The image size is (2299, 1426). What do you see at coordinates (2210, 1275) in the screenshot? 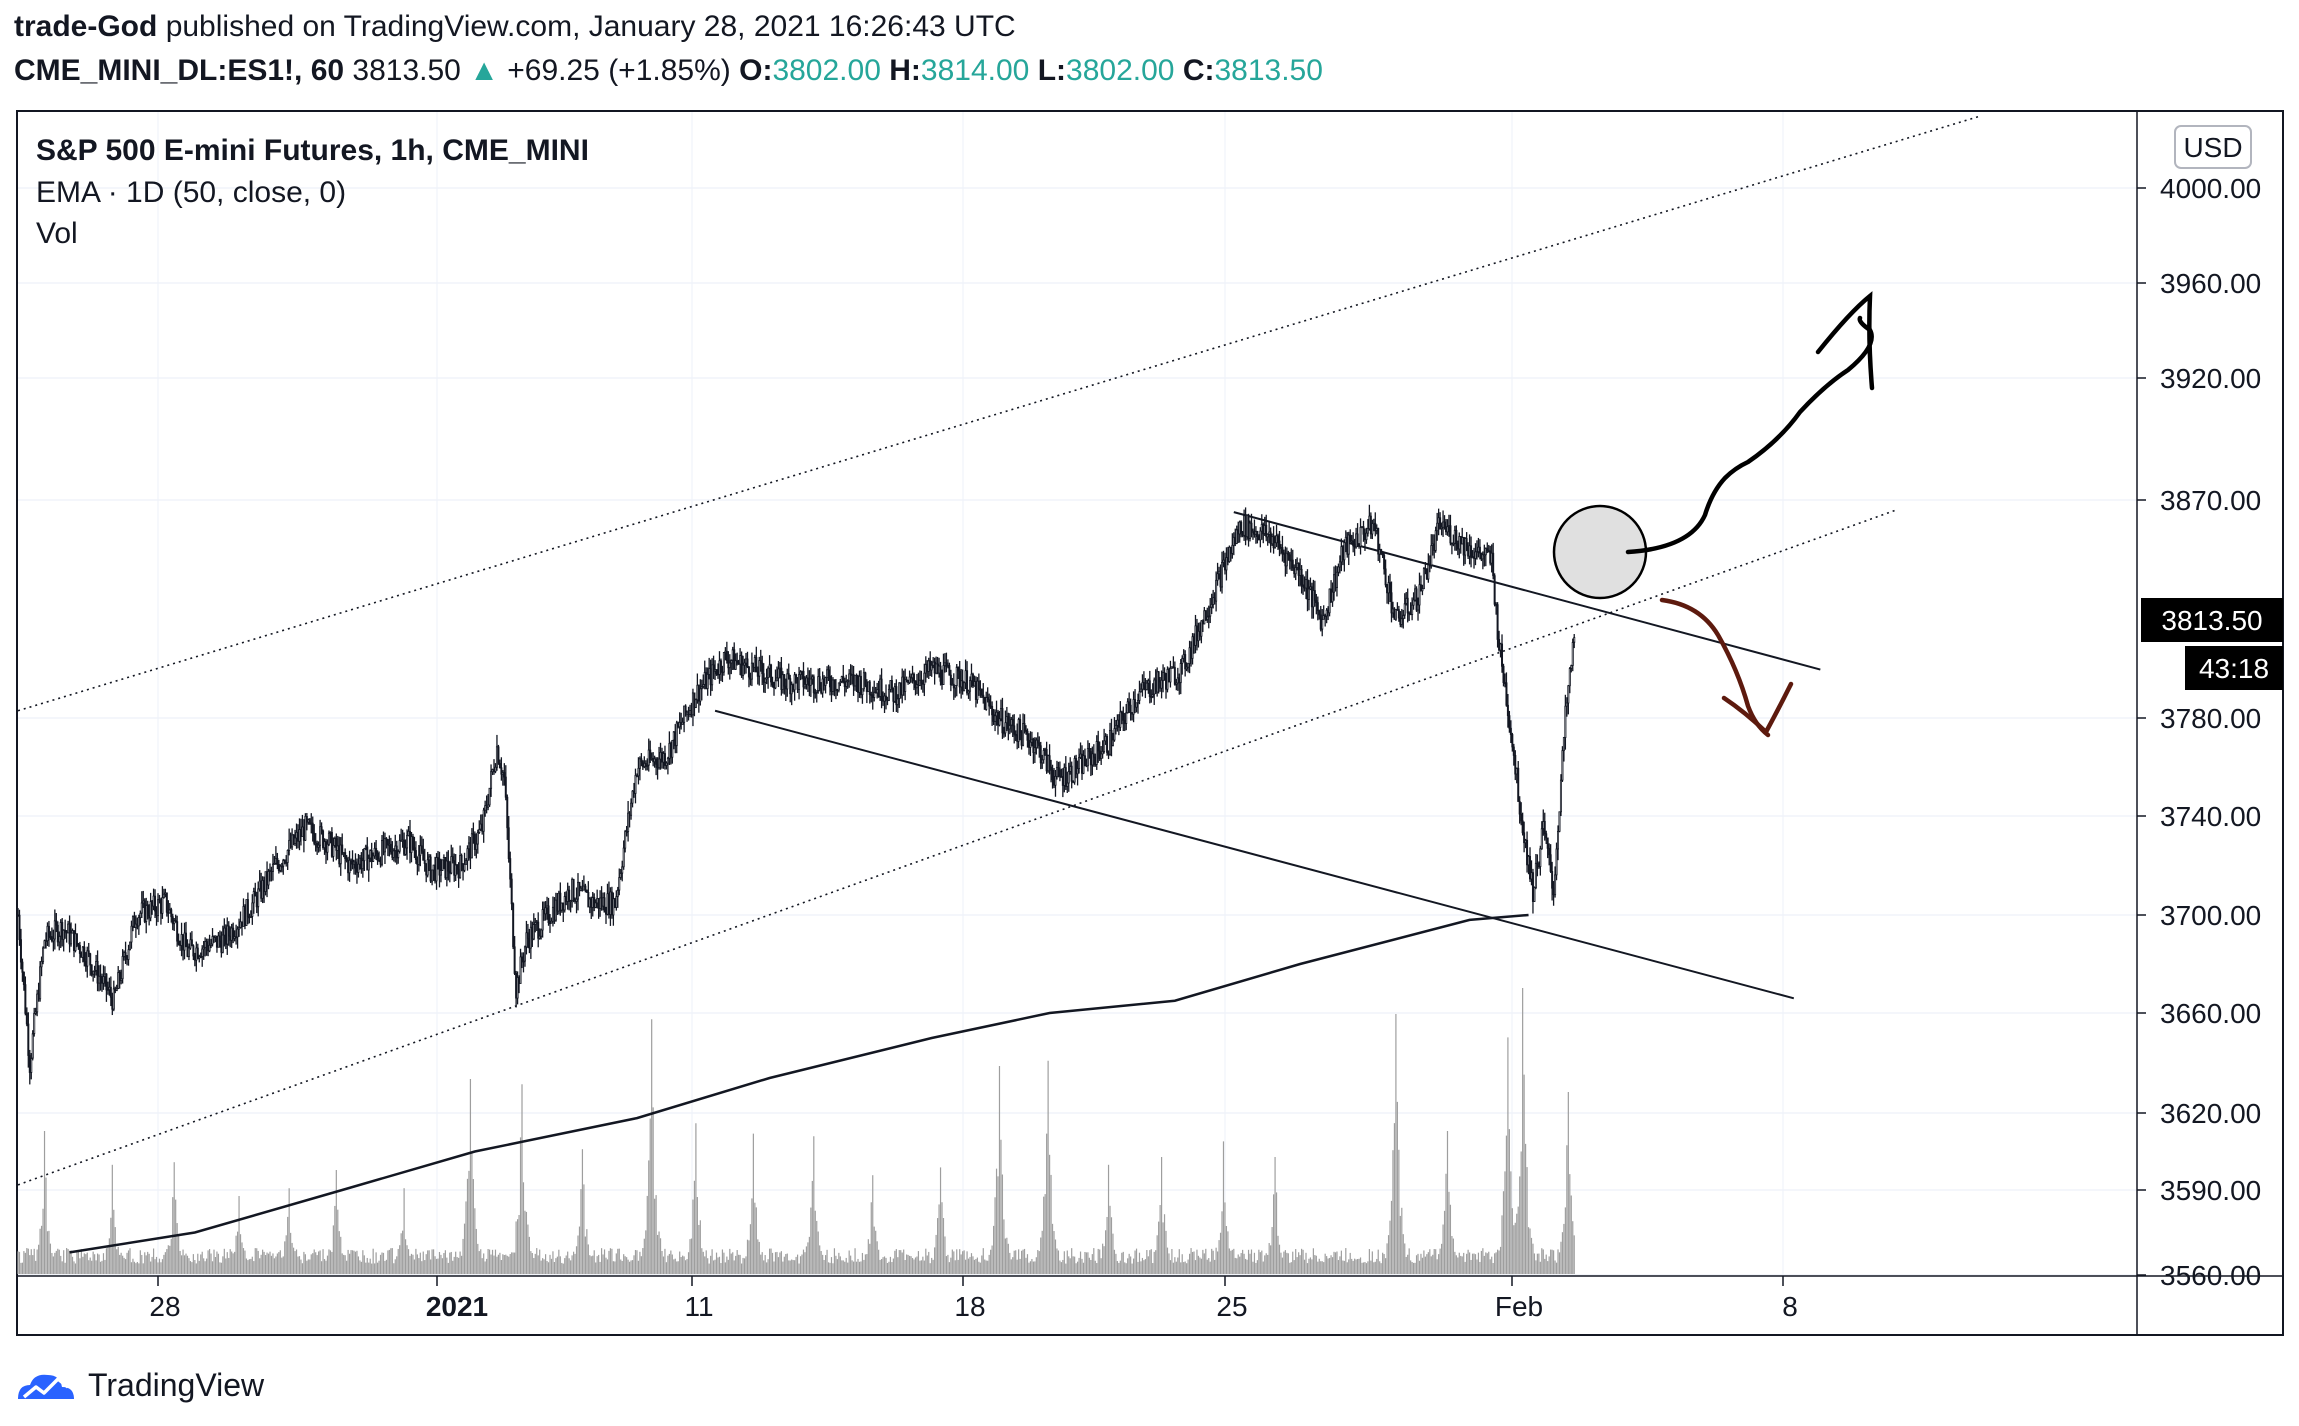
I see `price-tick-label: 3560.00` at bounding box center [2210, 1275].